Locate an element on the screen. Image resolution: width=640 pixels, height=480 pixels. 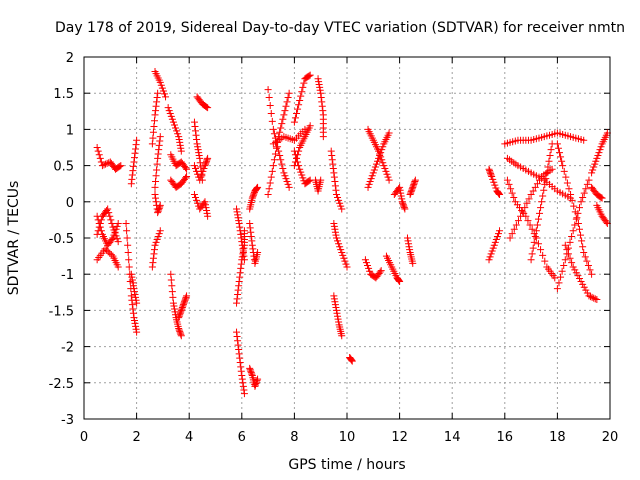
y-tick-label: 0.5 is located at coordinates (63, 167).